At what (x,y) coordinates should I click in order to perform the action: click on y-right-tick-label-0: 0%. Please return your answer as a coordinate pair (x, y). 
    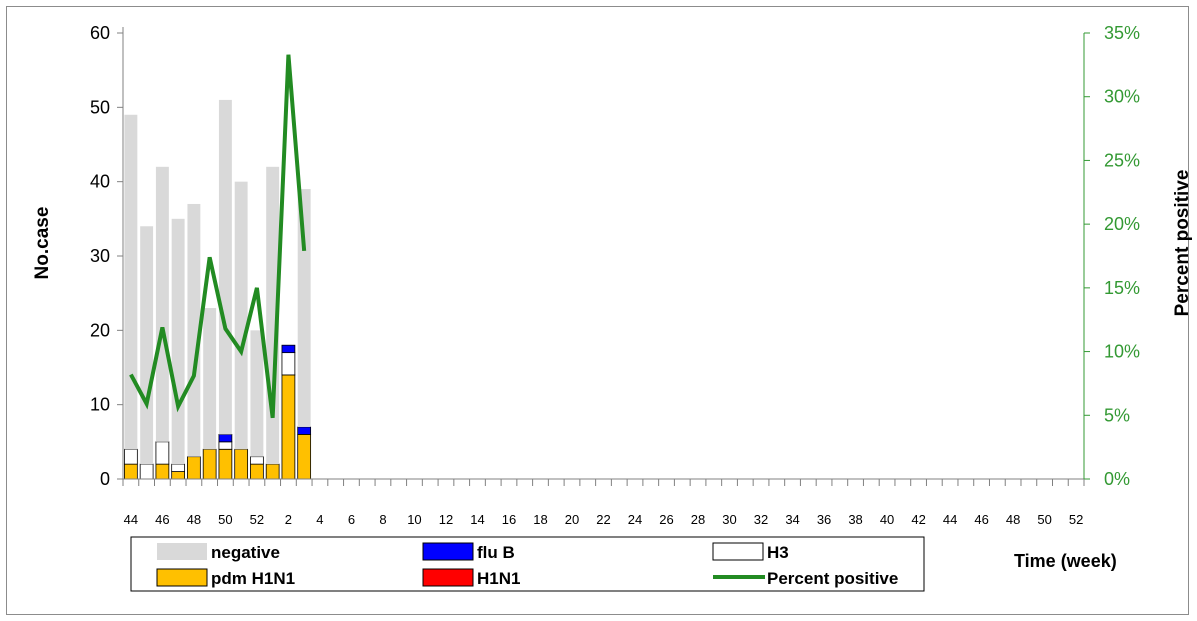
    Looking at the image, I should click on (1117, 479).